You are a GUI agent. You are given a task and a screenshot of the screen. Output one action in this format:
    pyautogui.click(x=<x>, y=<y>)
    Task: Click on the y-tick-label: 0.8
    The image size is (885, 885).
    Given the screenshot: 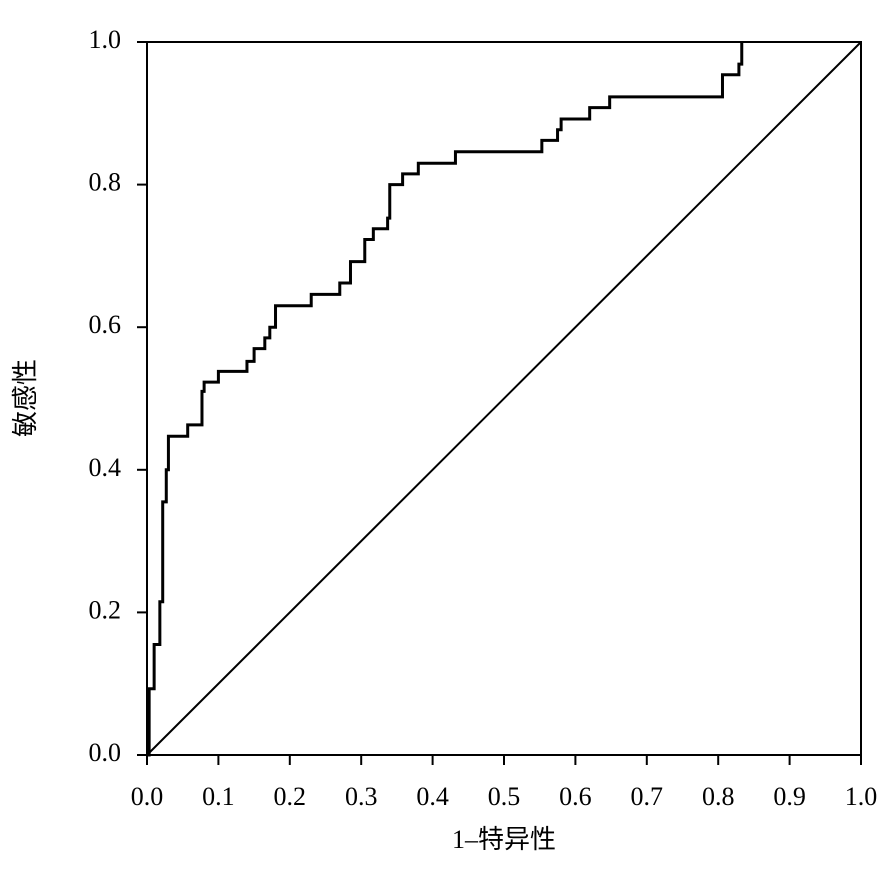 What is the action you would take?
    pyautogui.click(x=105, y=182)
    